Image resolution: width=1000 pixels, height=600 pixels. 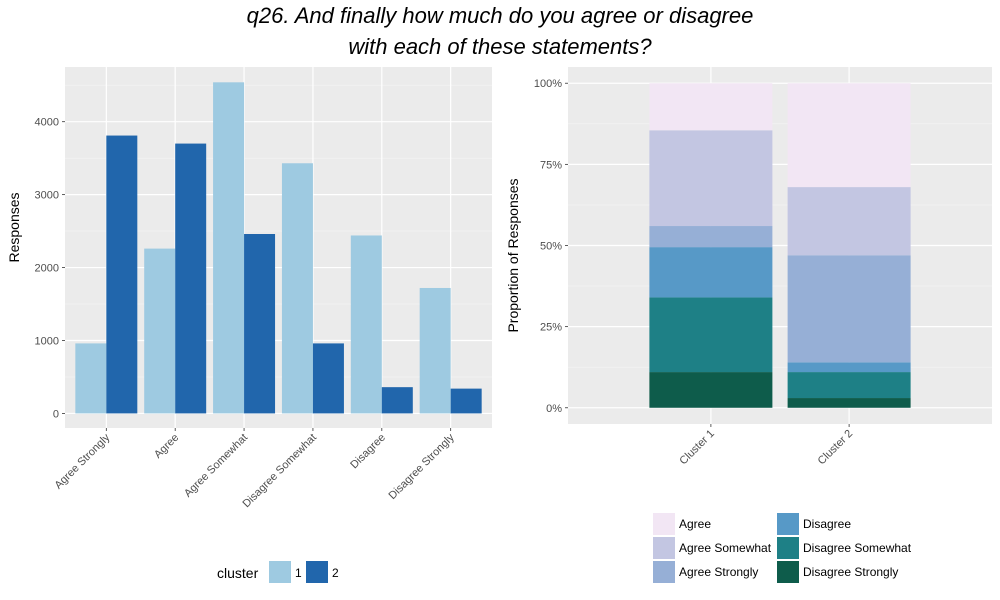 What do you see at coordinates (513, 255) in the screenshot?
I see `right-y-axis-title: Proportion of Responses` at bounding box center [513, 255].